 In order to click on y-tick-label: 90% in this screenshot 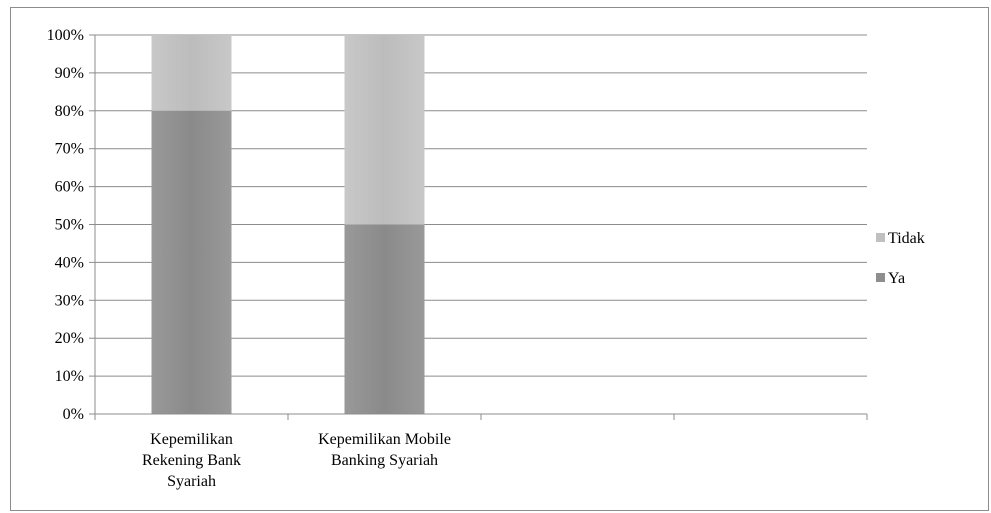, I will do `click(69, 73)`.